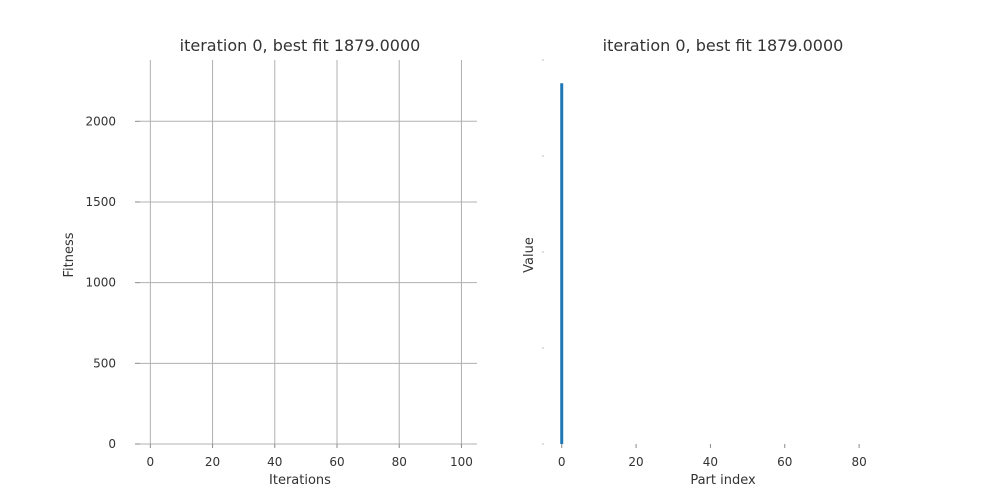  What do you see at coordinates (100, 202) in the screenshot?
I see `fitness-y-tick-label-1500: 1500` at bounding box center [100, 202].